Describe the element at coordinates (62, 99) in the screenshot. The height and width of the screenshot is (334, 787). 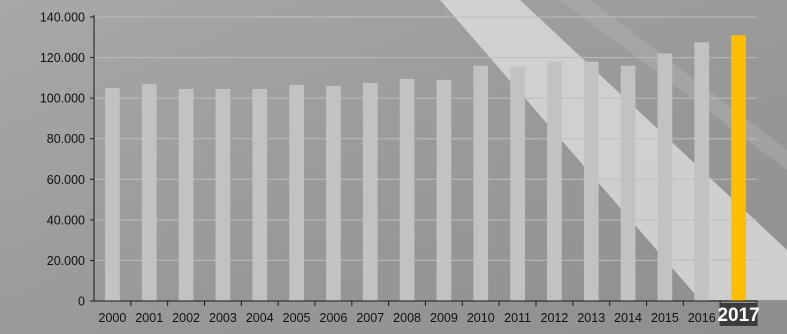
I see `y-tick-label: 100.000` at that location.